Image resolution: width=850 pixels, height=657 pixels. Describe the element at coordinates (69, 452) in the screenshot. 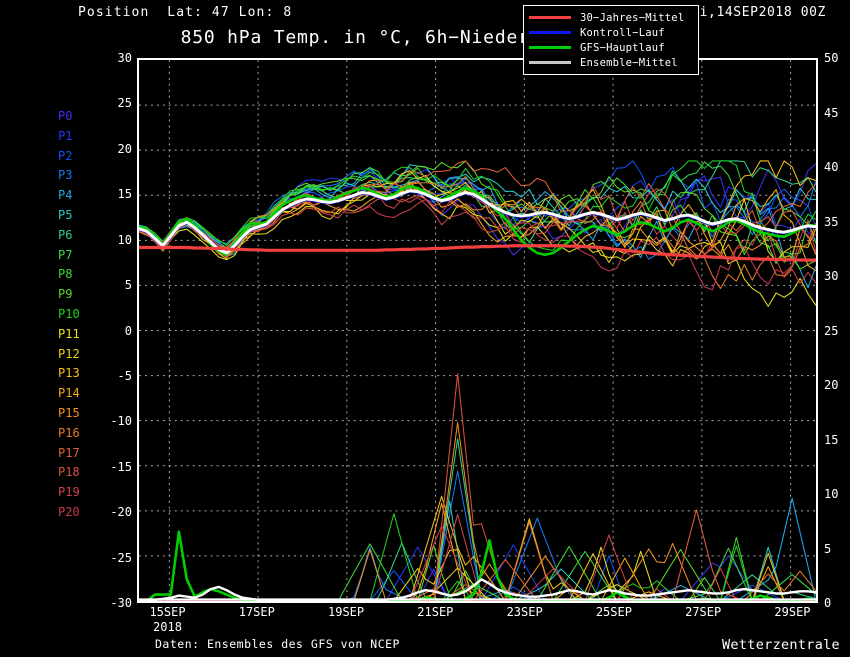

I see `member-label-p17: P17` at that location.